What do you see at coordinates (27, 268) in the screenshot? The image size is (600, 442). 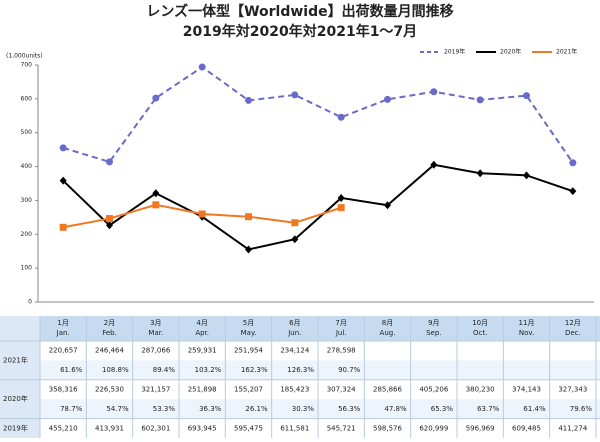 I see `y-tick-label: 100` at bounding box center [27, 268].